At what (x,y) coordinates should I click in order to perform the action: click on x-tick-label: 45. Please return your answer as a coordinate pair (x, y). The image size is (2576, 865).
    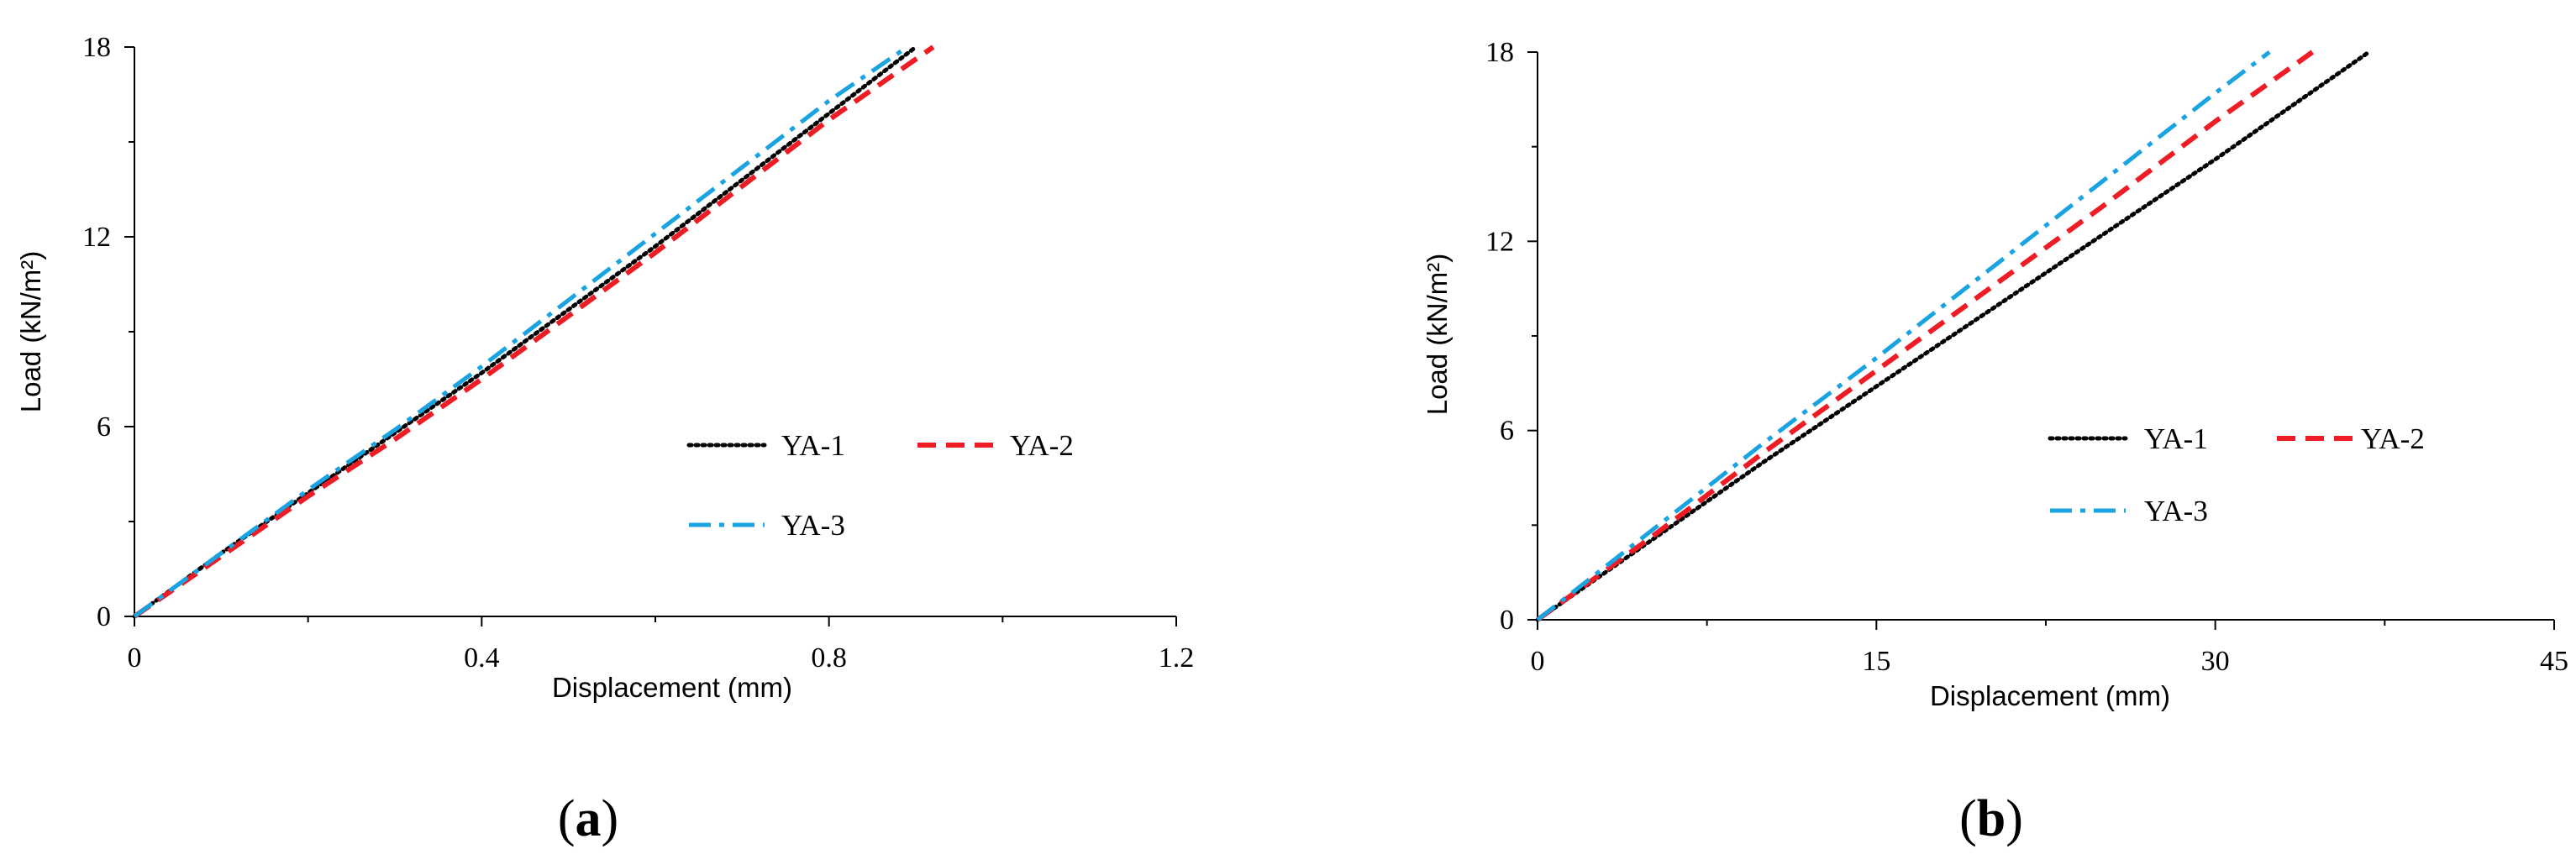
    Looking at the image, I should click on (2554, 661).